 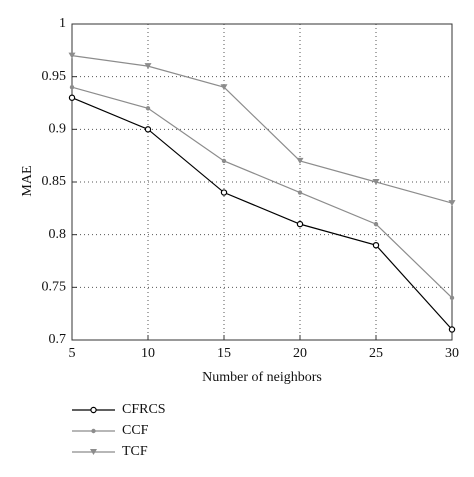 I want to click on y-axis-label: MAE, so click(x=27, y=180).